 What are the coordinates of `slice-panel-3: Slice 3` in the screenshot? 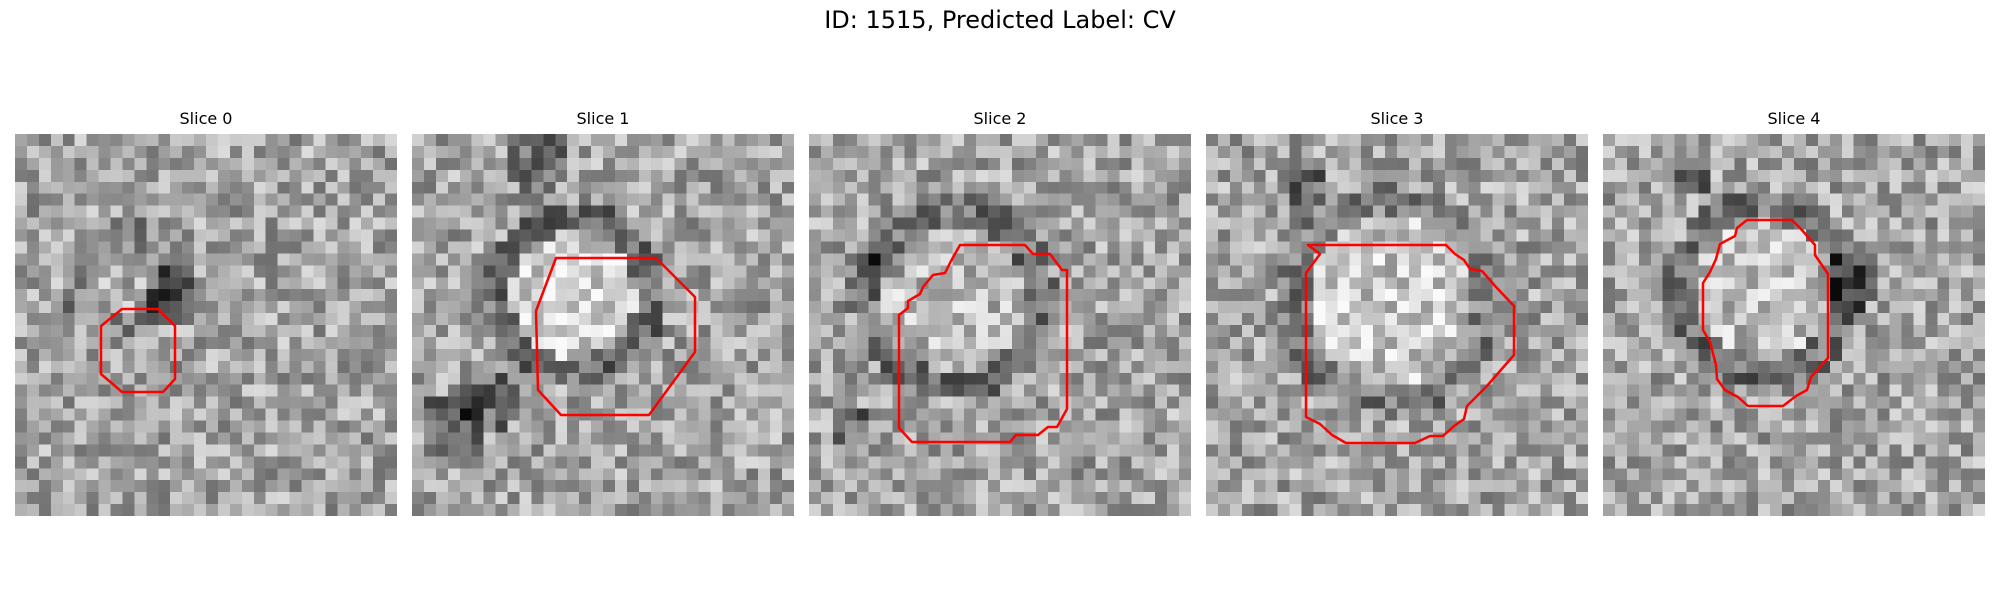 It's located at (1397, 119).